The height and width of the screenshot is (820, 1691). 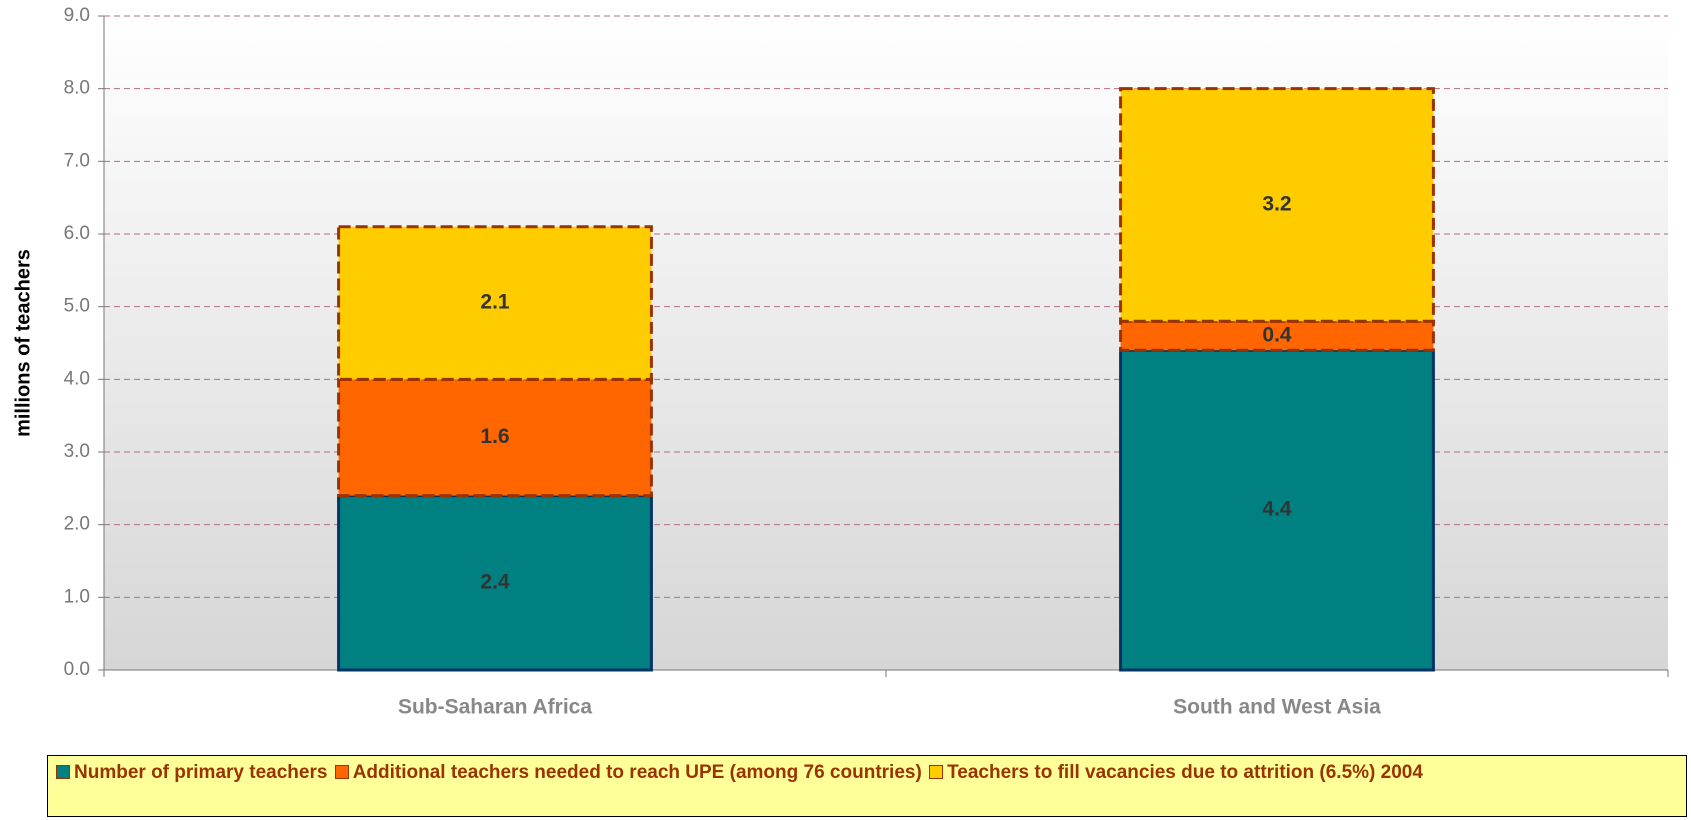 I want to click on y-tick-label: 2.0, so click(x=77, y=524).